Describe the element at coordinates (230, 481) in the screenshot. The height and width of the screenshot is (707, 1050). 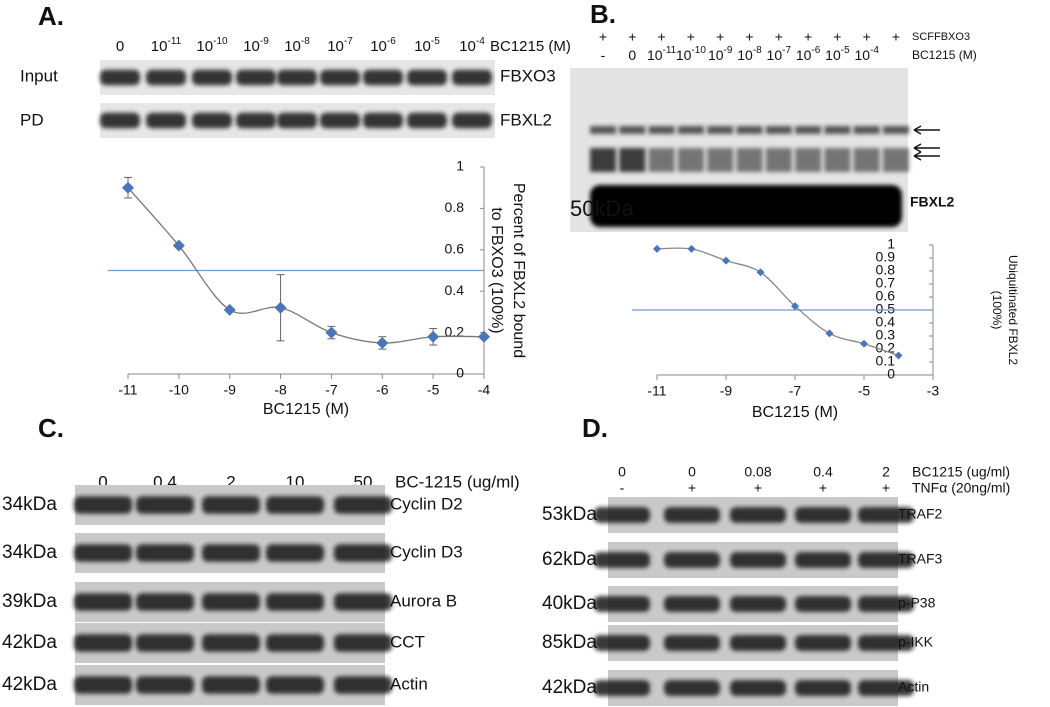
I see `lane-label: 2` at that location.